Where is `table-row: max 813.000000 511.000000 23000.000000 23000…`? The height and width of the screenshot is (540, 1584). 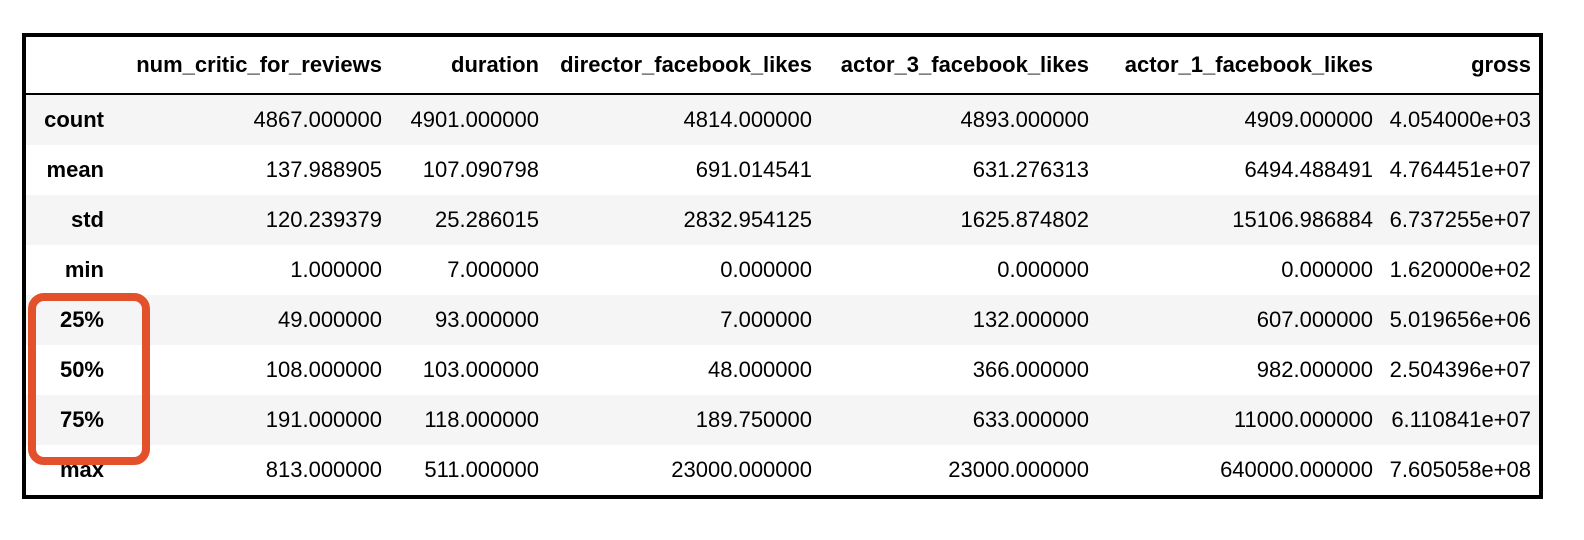 table-row: max 813.000000 511.000000 23000.000000 23000… is located at coordinates (782, 470).